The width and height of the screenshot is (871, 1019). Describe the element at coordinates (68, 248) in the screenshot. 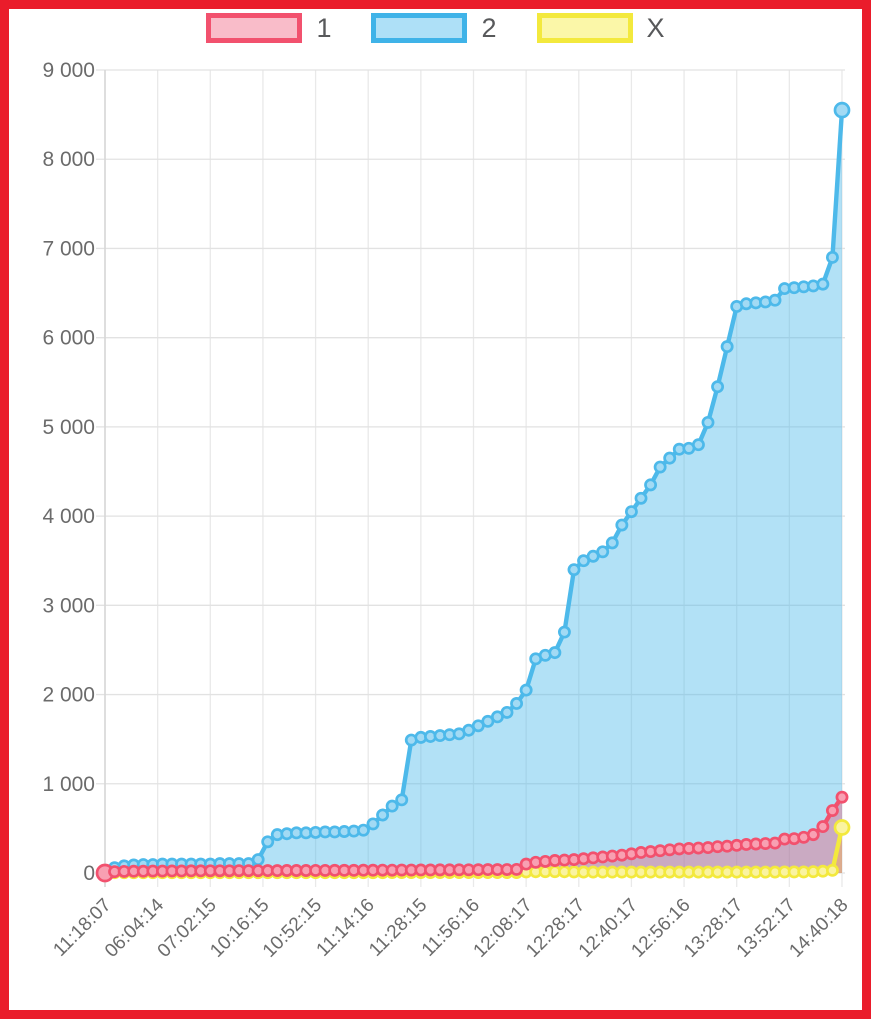

I see `y-tick-label: 7 000` at that location.